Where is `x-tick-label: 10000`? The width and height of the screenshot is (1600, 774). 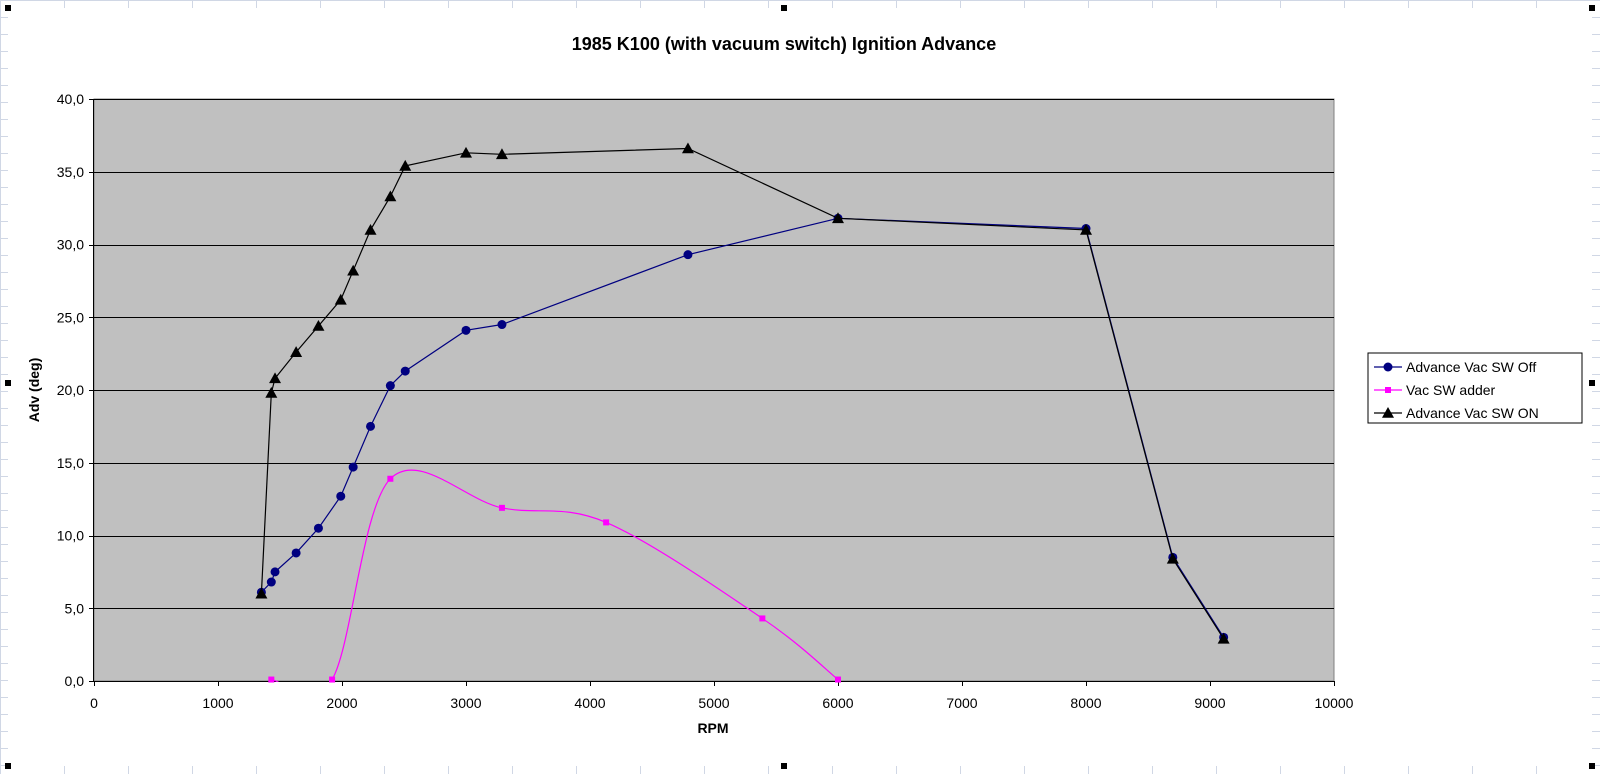
x-tick-label: 10000 is located at coordinates (1334, 703).